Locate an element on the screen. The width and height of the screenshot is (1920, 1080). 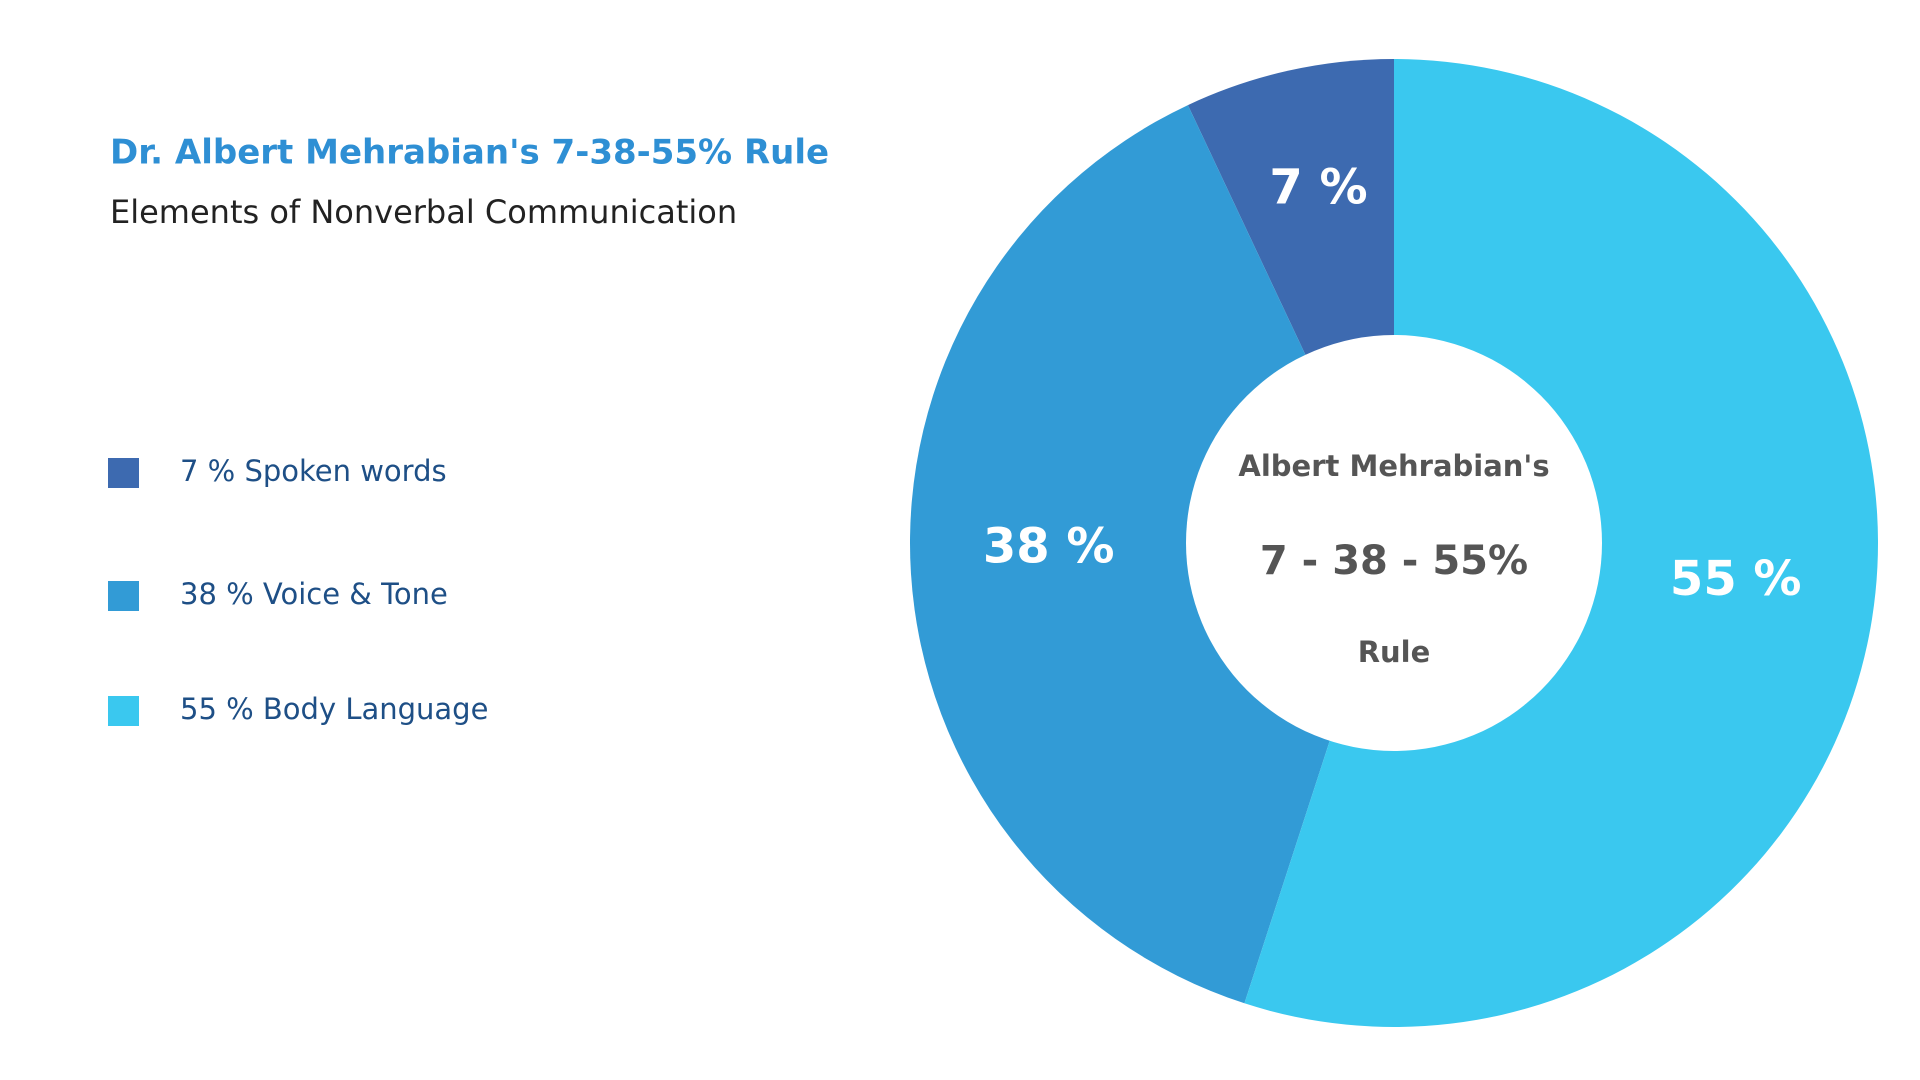
donut-hole is located at coordinates (1394, 543).